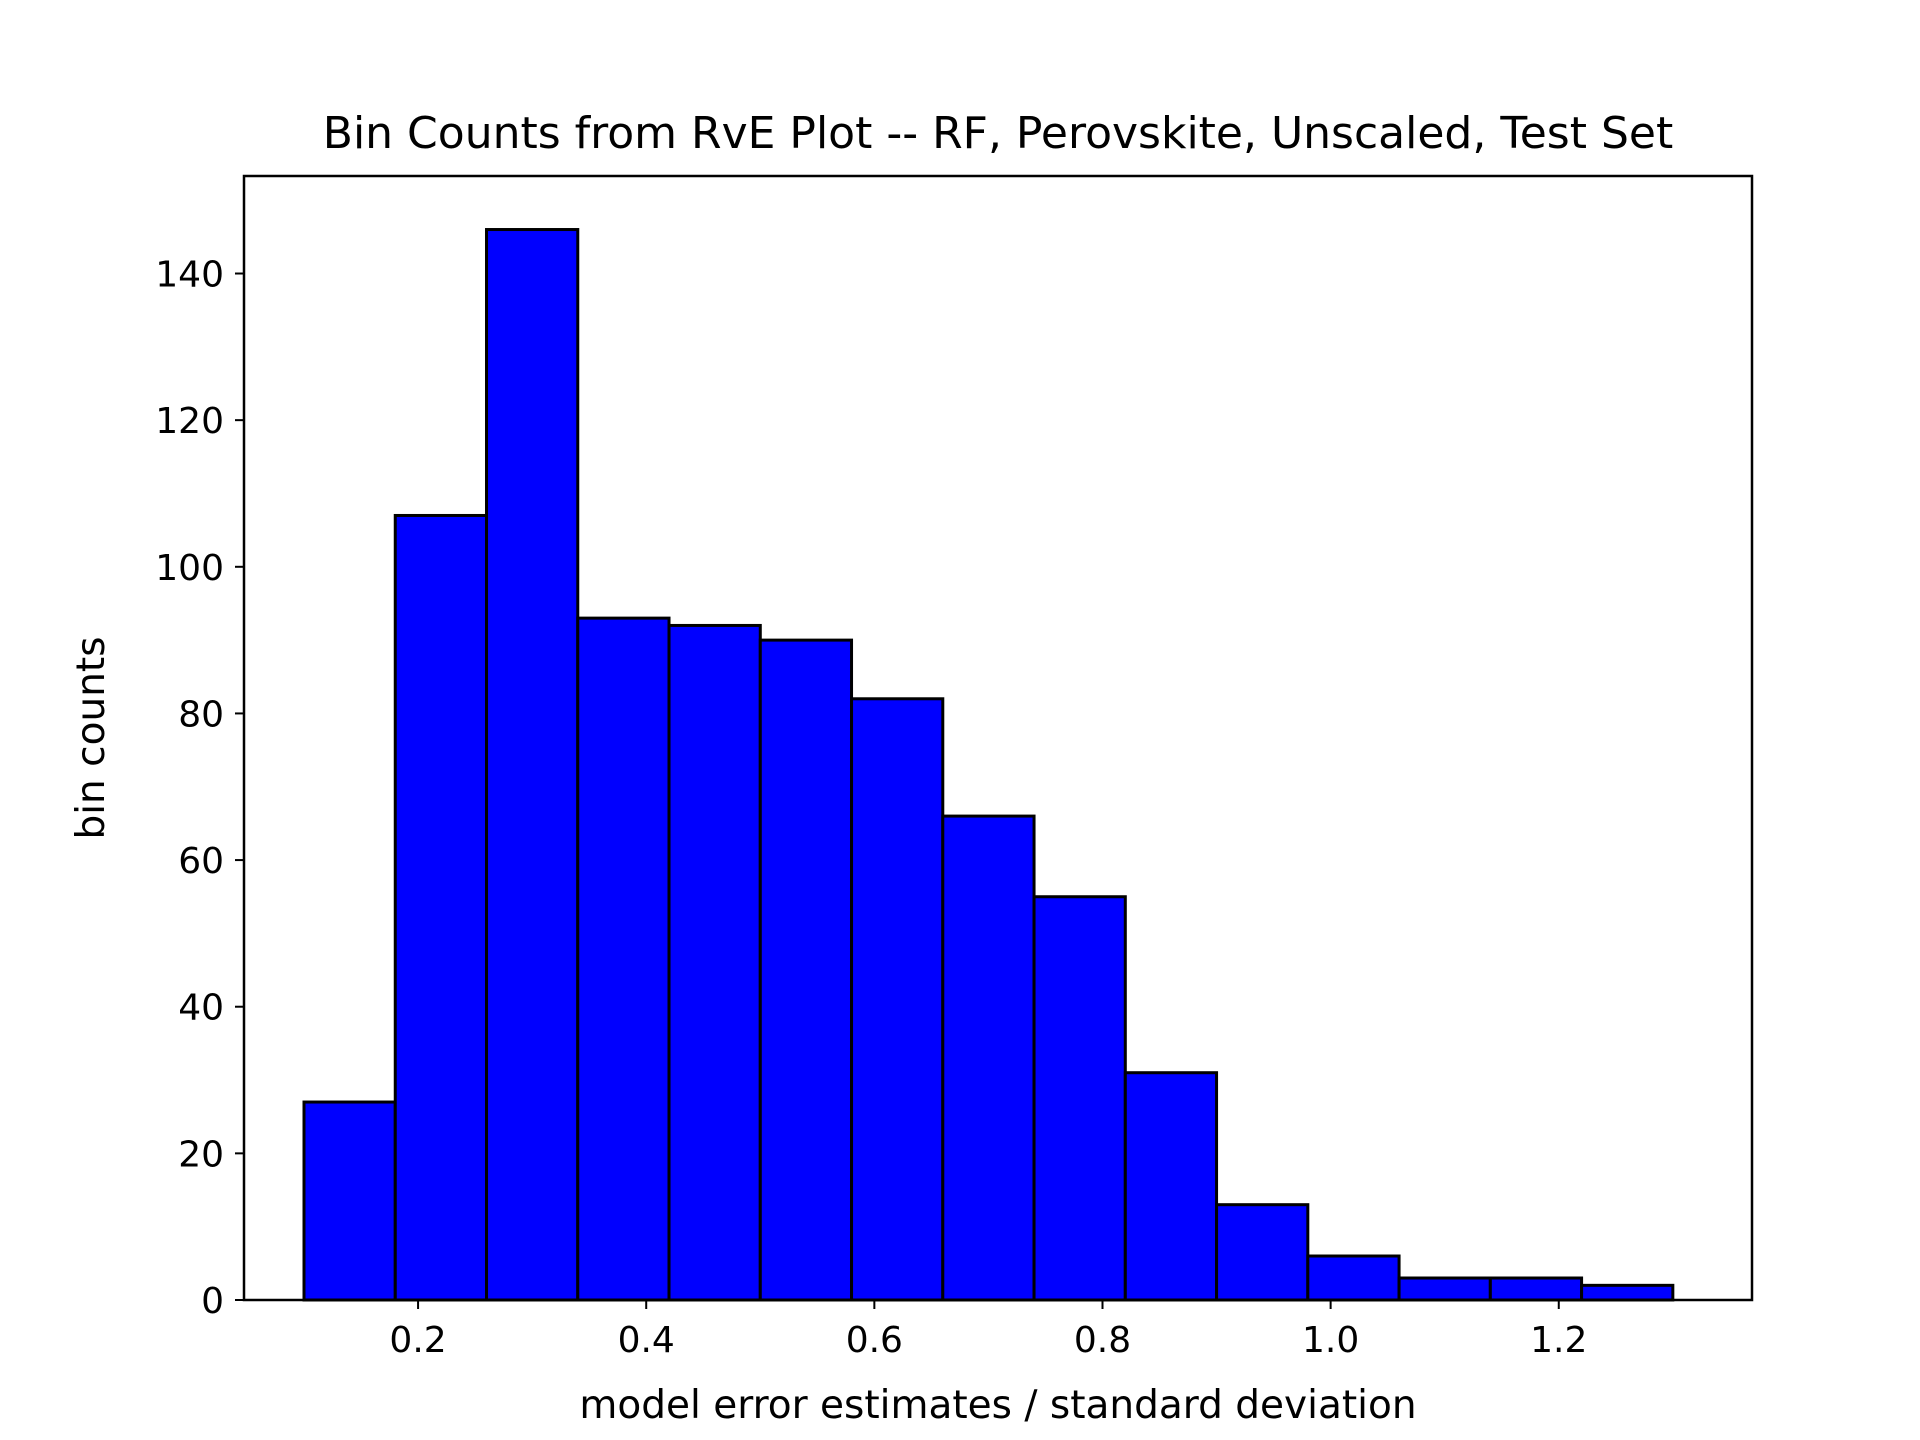  What do you see at coordinates (1558, 1340) in the screenshot?
I see `x-tick-label: 1.2` at bounding box center [1558, 1340].